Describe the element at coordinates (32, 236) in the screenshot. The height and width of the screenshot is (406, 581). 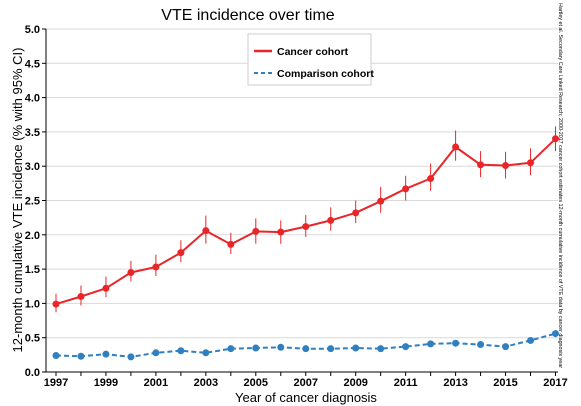
I see `y-tick-label: 2.0` at that location.